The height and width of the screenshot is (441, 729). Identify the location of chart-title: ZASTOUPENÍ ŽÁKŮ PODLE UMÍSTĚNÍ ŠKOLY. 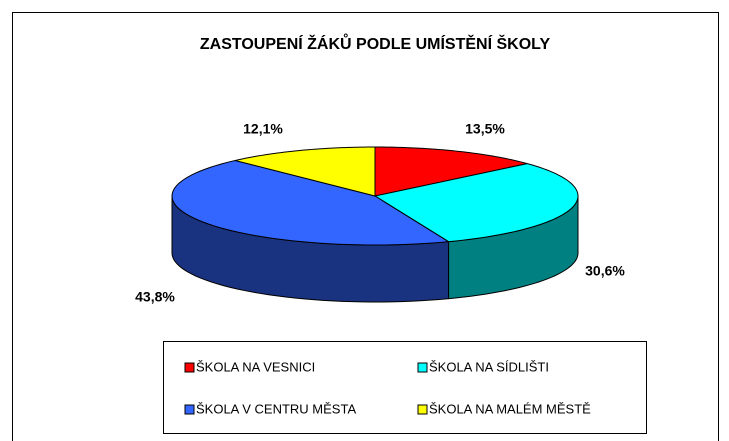
(375, 43).